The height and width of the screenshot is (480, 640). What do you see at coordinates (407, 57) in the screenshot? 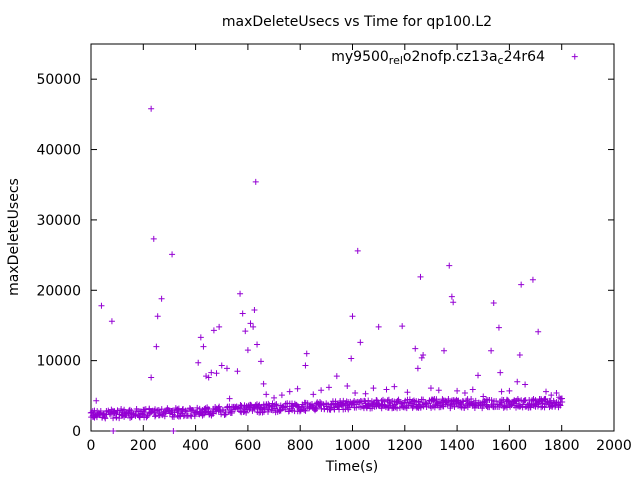
I see `legend-label-sub: o` at bounding box center [407, 57].